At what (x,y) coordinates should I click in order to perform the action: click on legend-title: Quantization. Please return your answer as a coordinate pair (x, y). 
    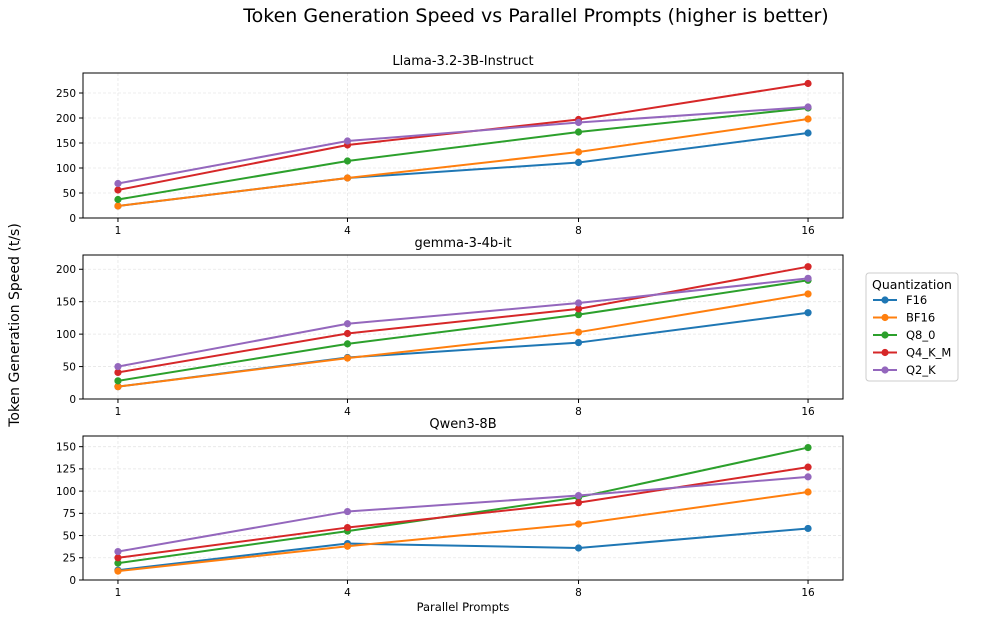
    Looking at the image, I should click on (912, 284).